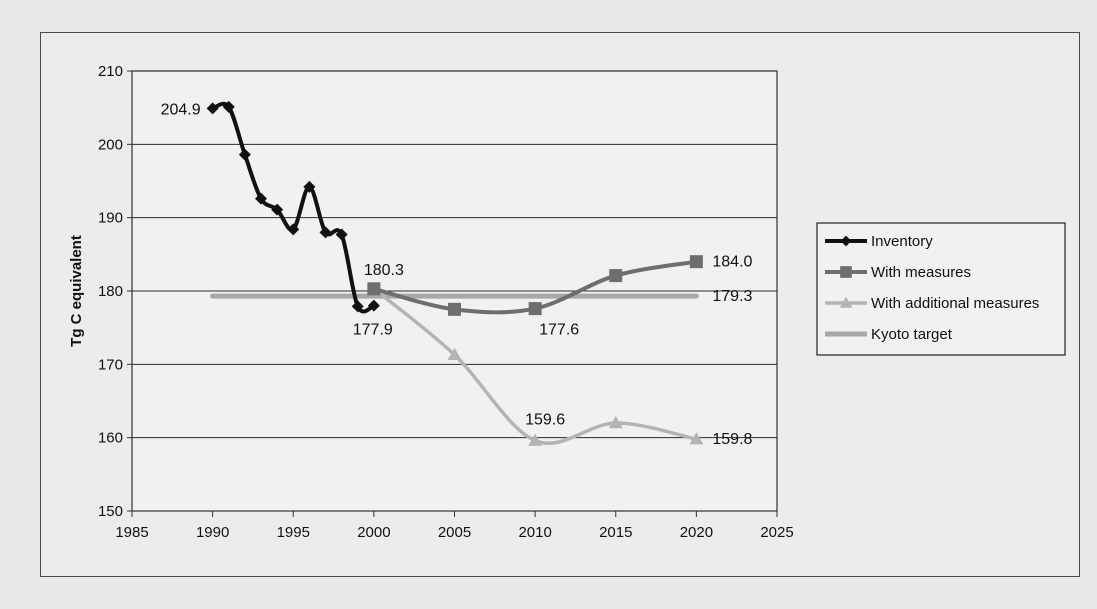 This screenshot has height=609, width=1097. Describe the element at coordinates (293, 207) in the screenshot. I see `series-inventory` at that location.